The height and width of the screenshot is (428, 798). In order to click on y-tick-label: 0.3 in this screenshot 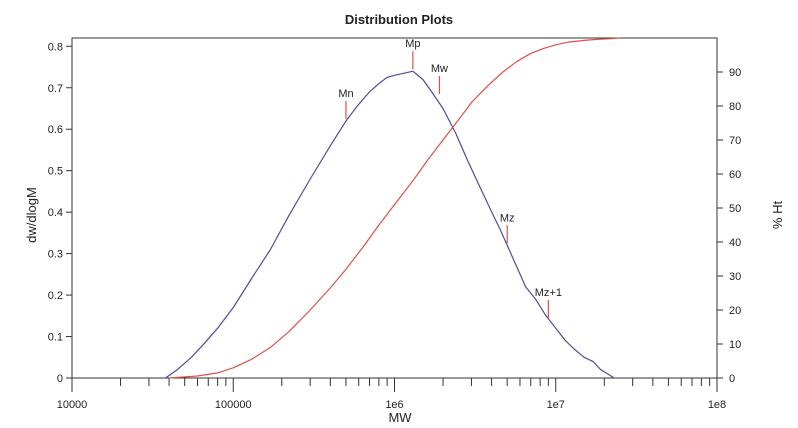, I will do `click(55, 255)`.